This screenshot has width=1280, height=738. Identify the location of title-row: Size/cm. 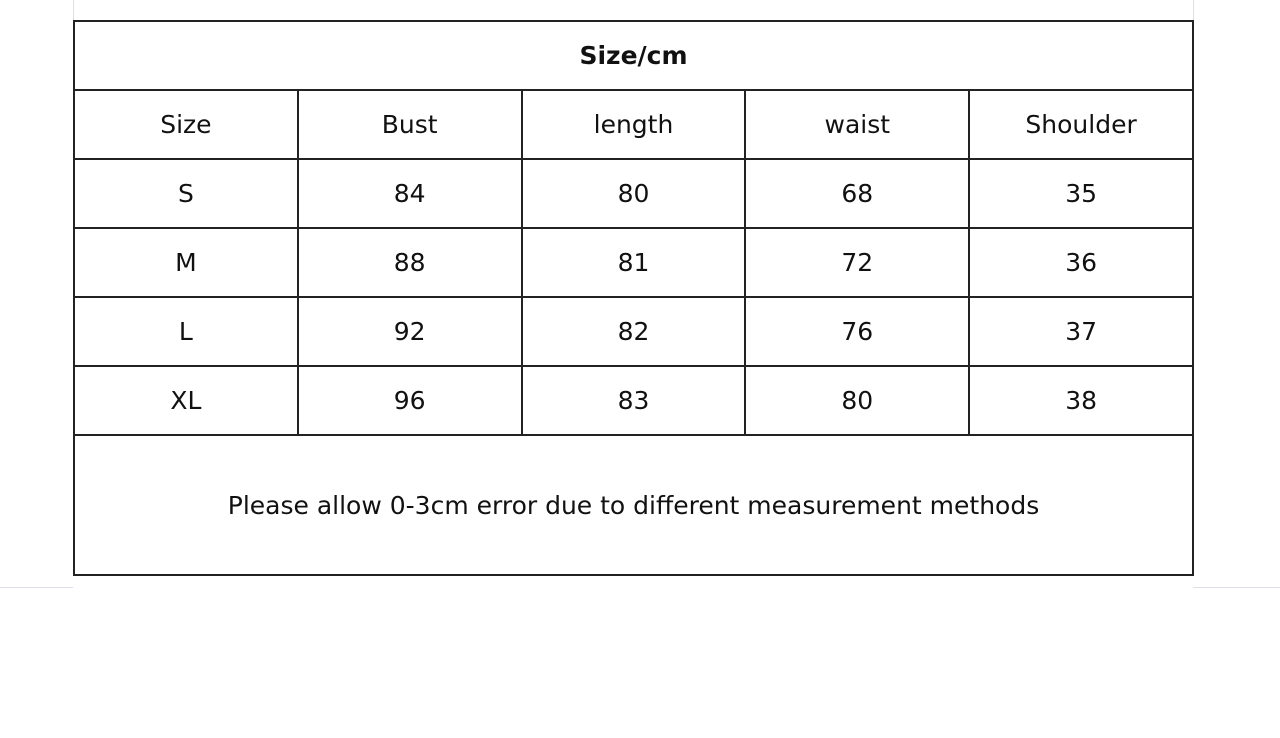
(633, 55).